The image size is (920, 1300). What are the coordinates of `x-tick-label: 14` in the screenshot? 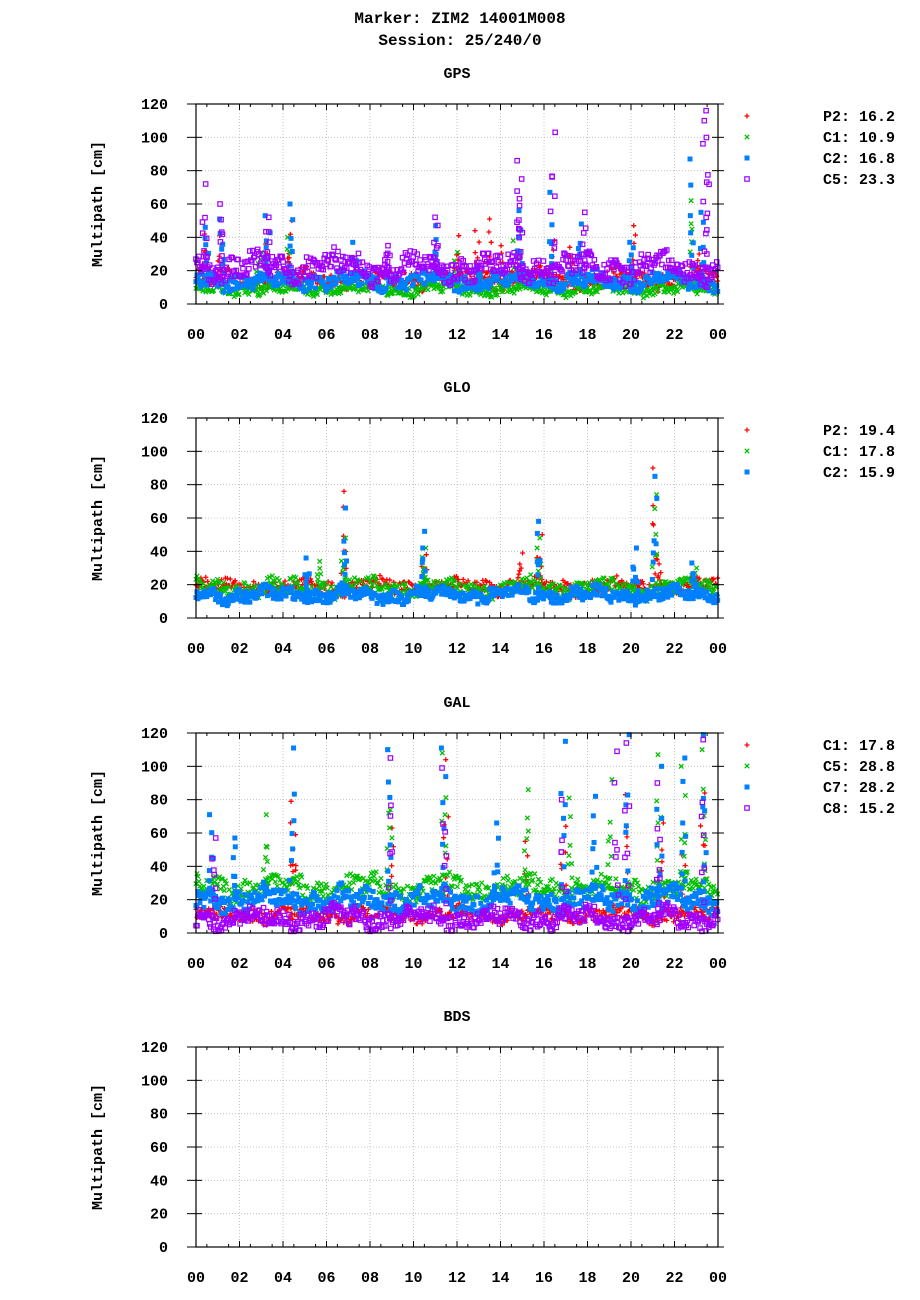 It's located at (500, 335).